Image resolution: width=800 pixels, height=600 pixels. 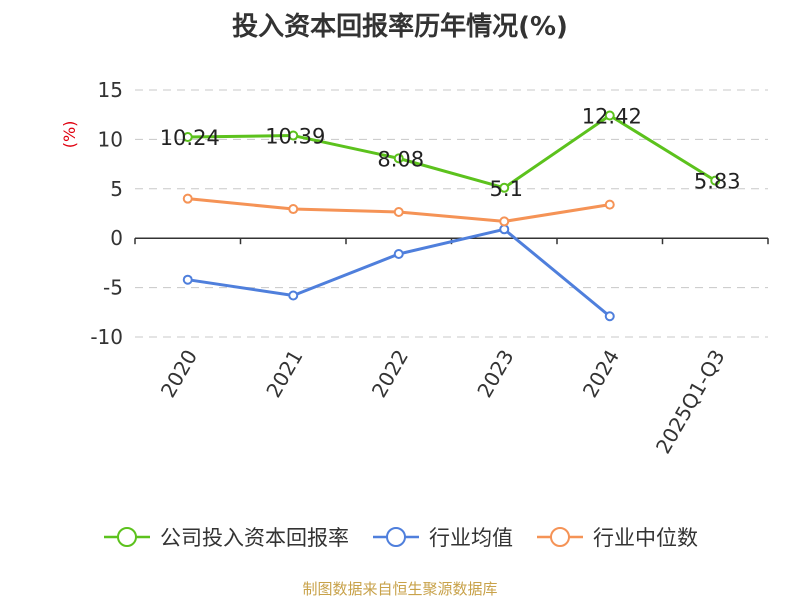 I want to click on legend-item: 公司投入资本回报率, so click(x=225, y=537).